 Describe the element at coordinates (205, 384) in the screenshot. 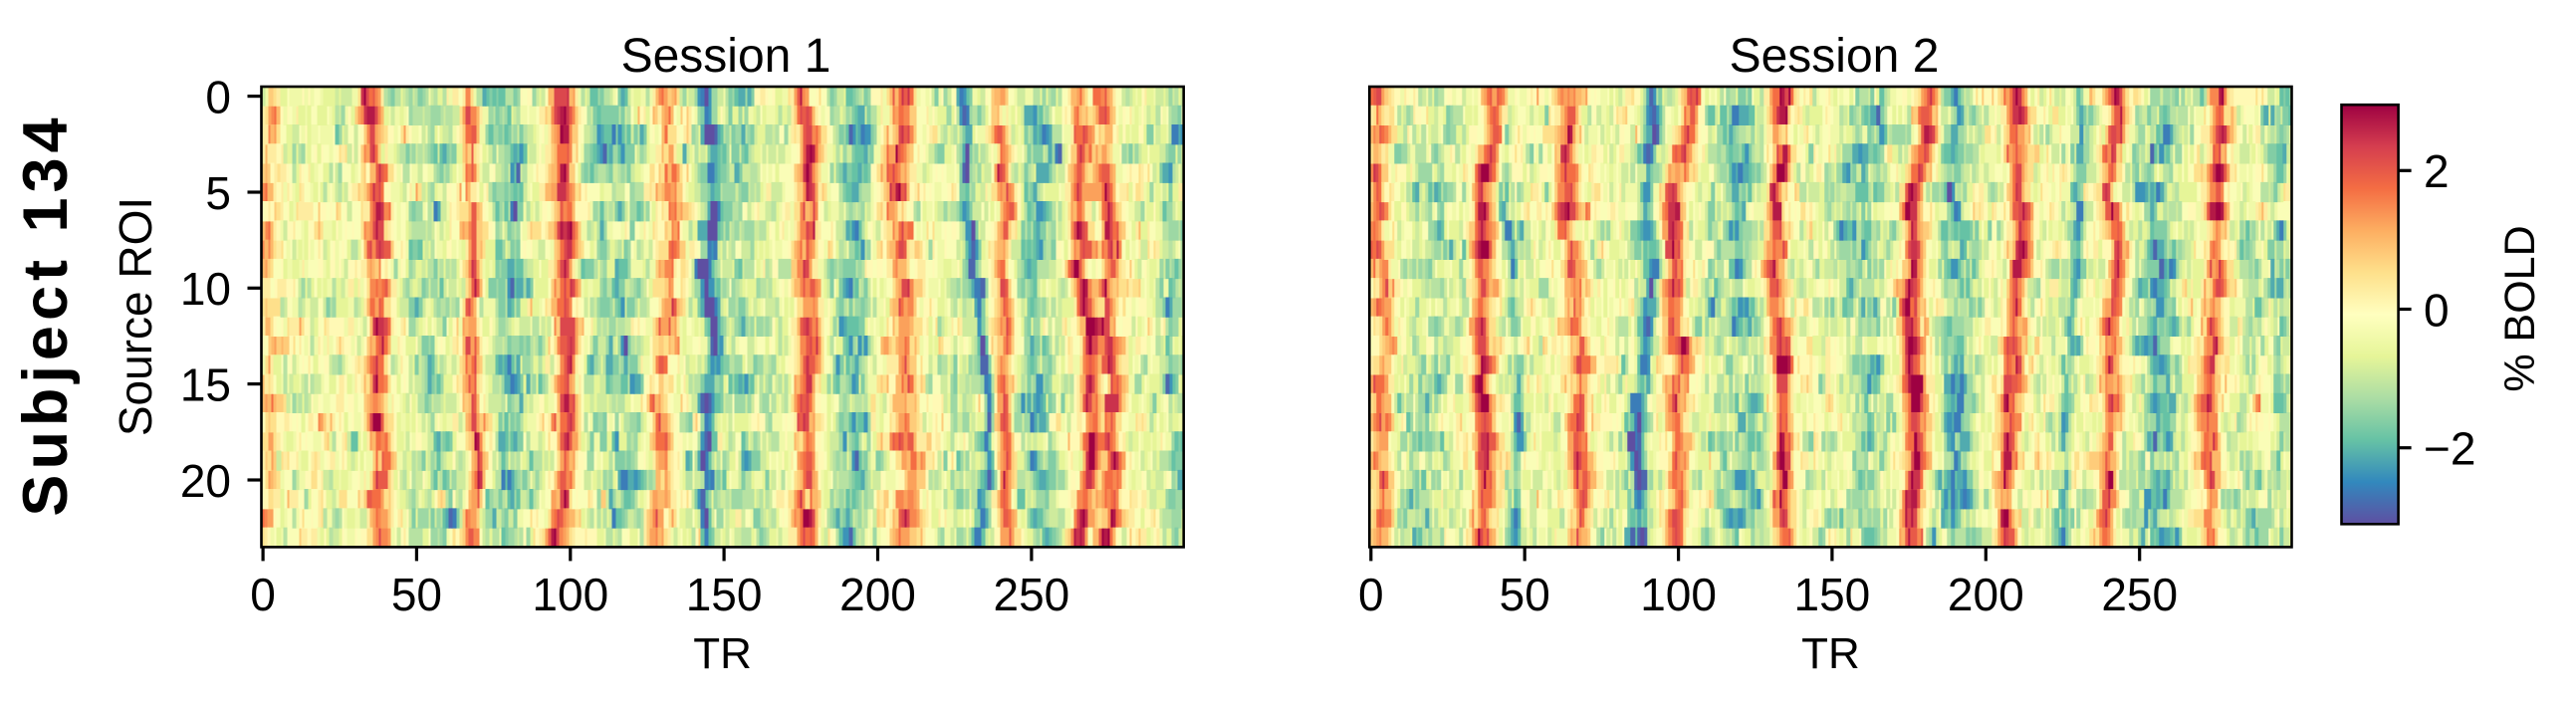

I see `svg-text: 15` at that location.